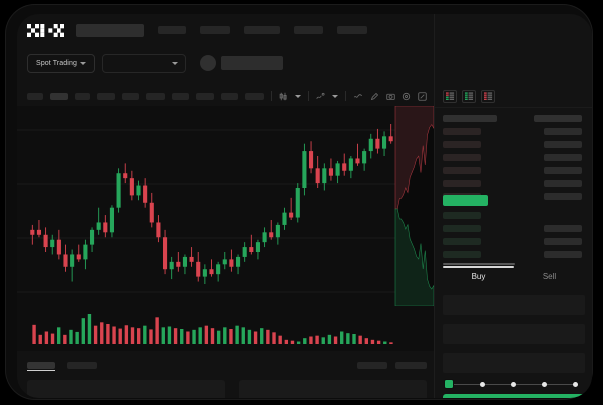 The image size is (603, 405). Describe the element at coordinates (41, 365) in the screenshot. I see `orders-tab-open` at that location.